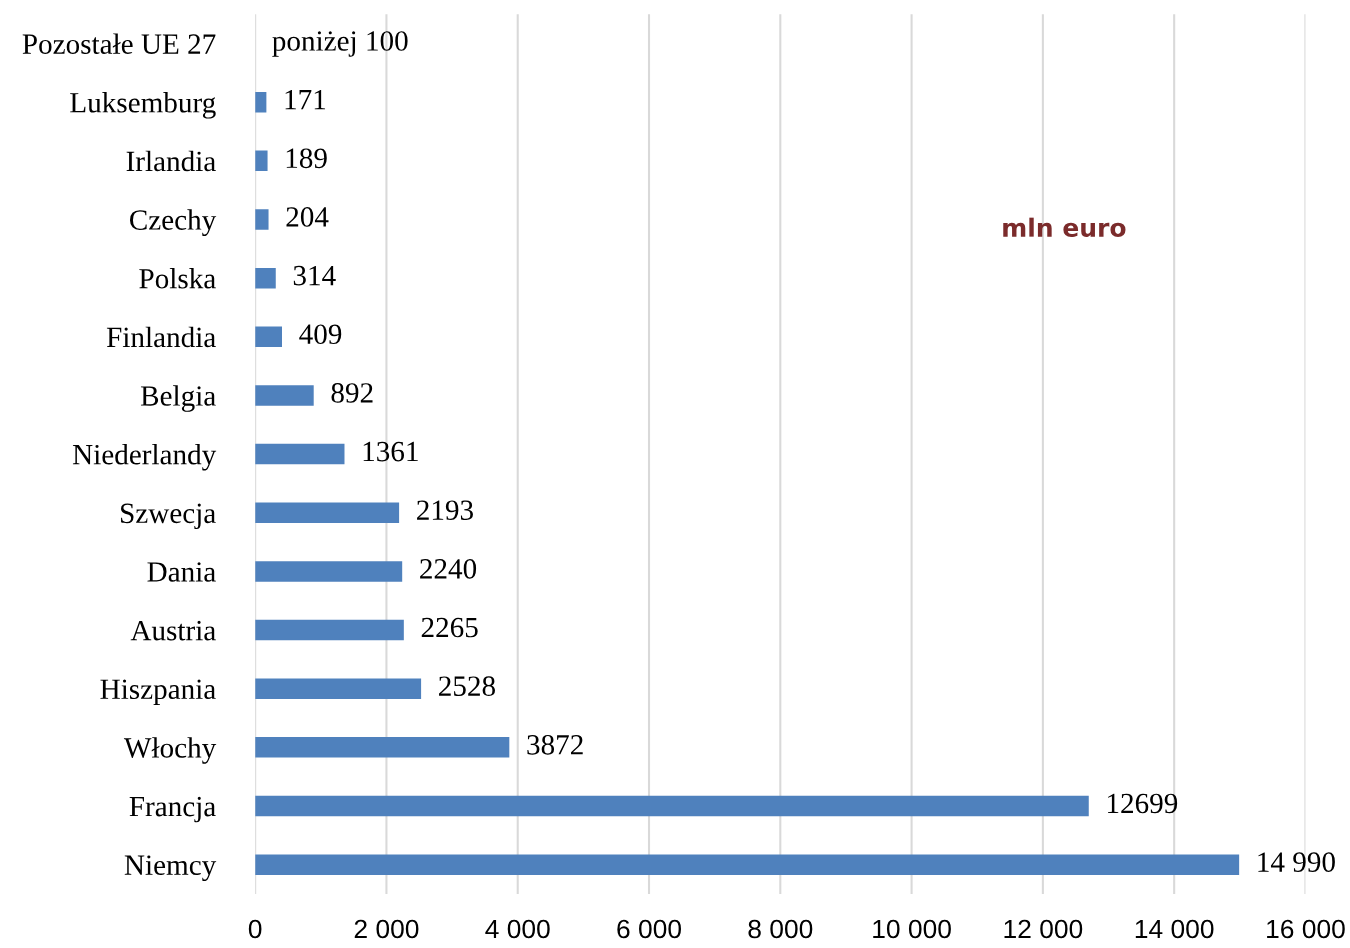  I want to click on annotation: mln euro, so click(1064, 227).